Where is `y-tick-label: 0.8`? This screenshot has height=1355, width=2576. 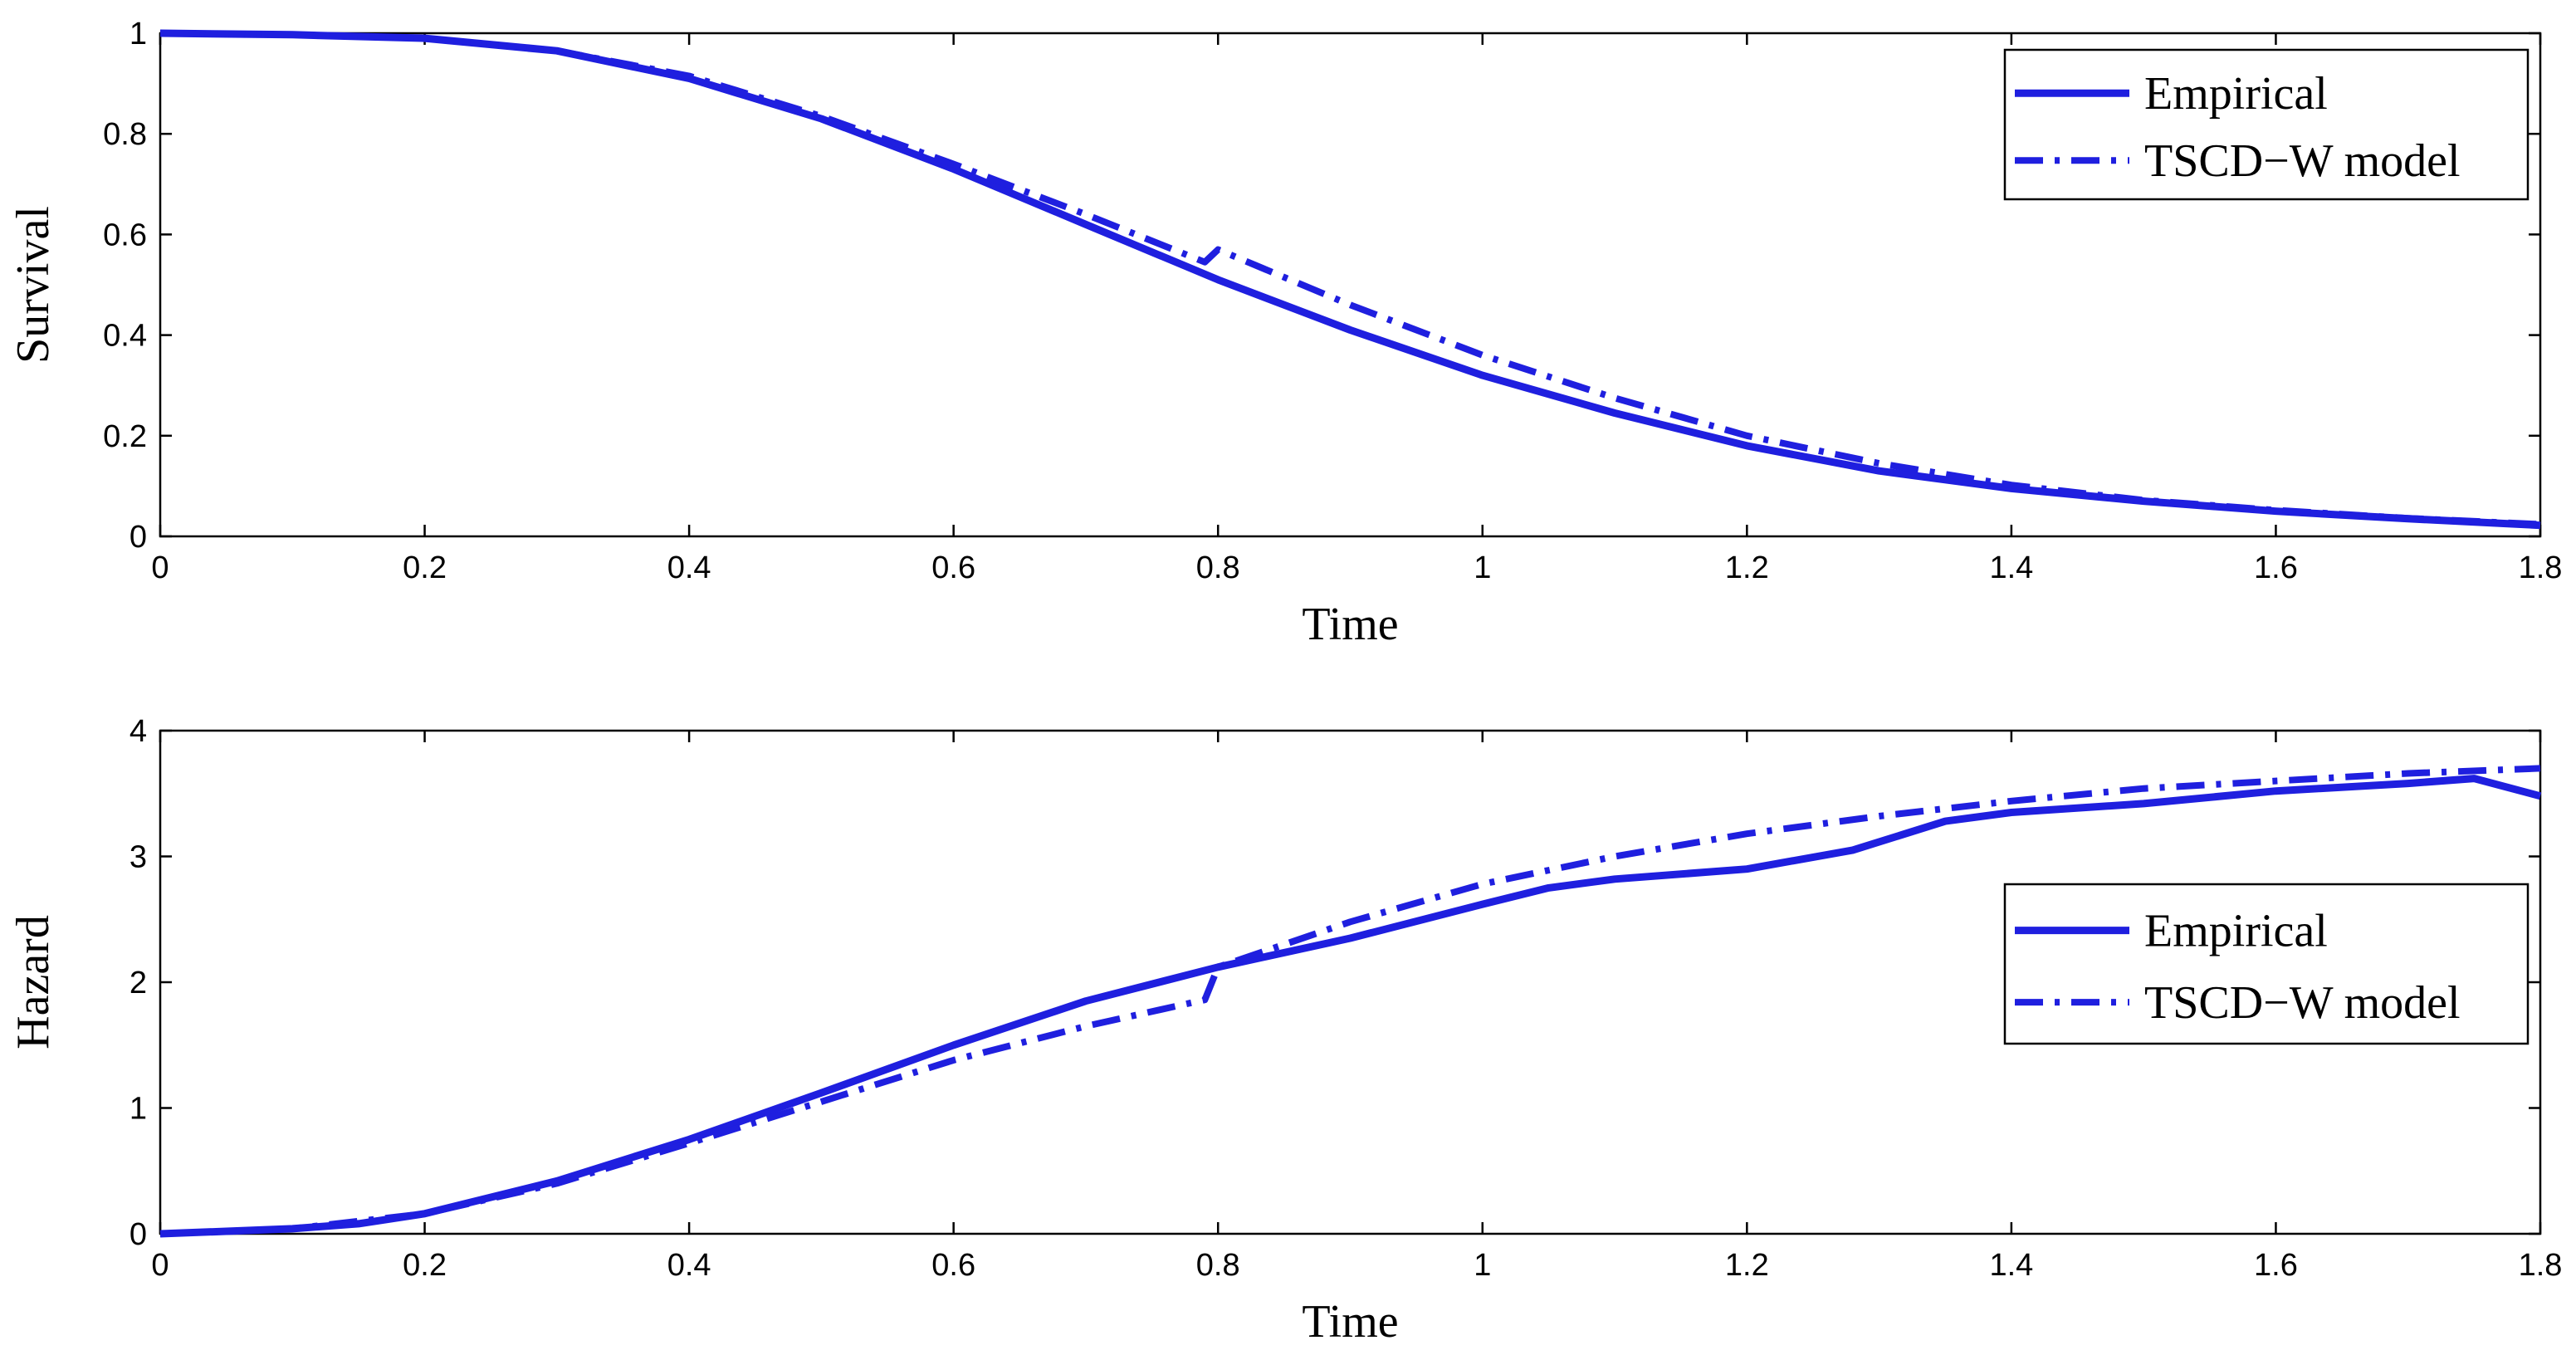
y-tick-label: 0.8 is located at coordinates (125, 134).